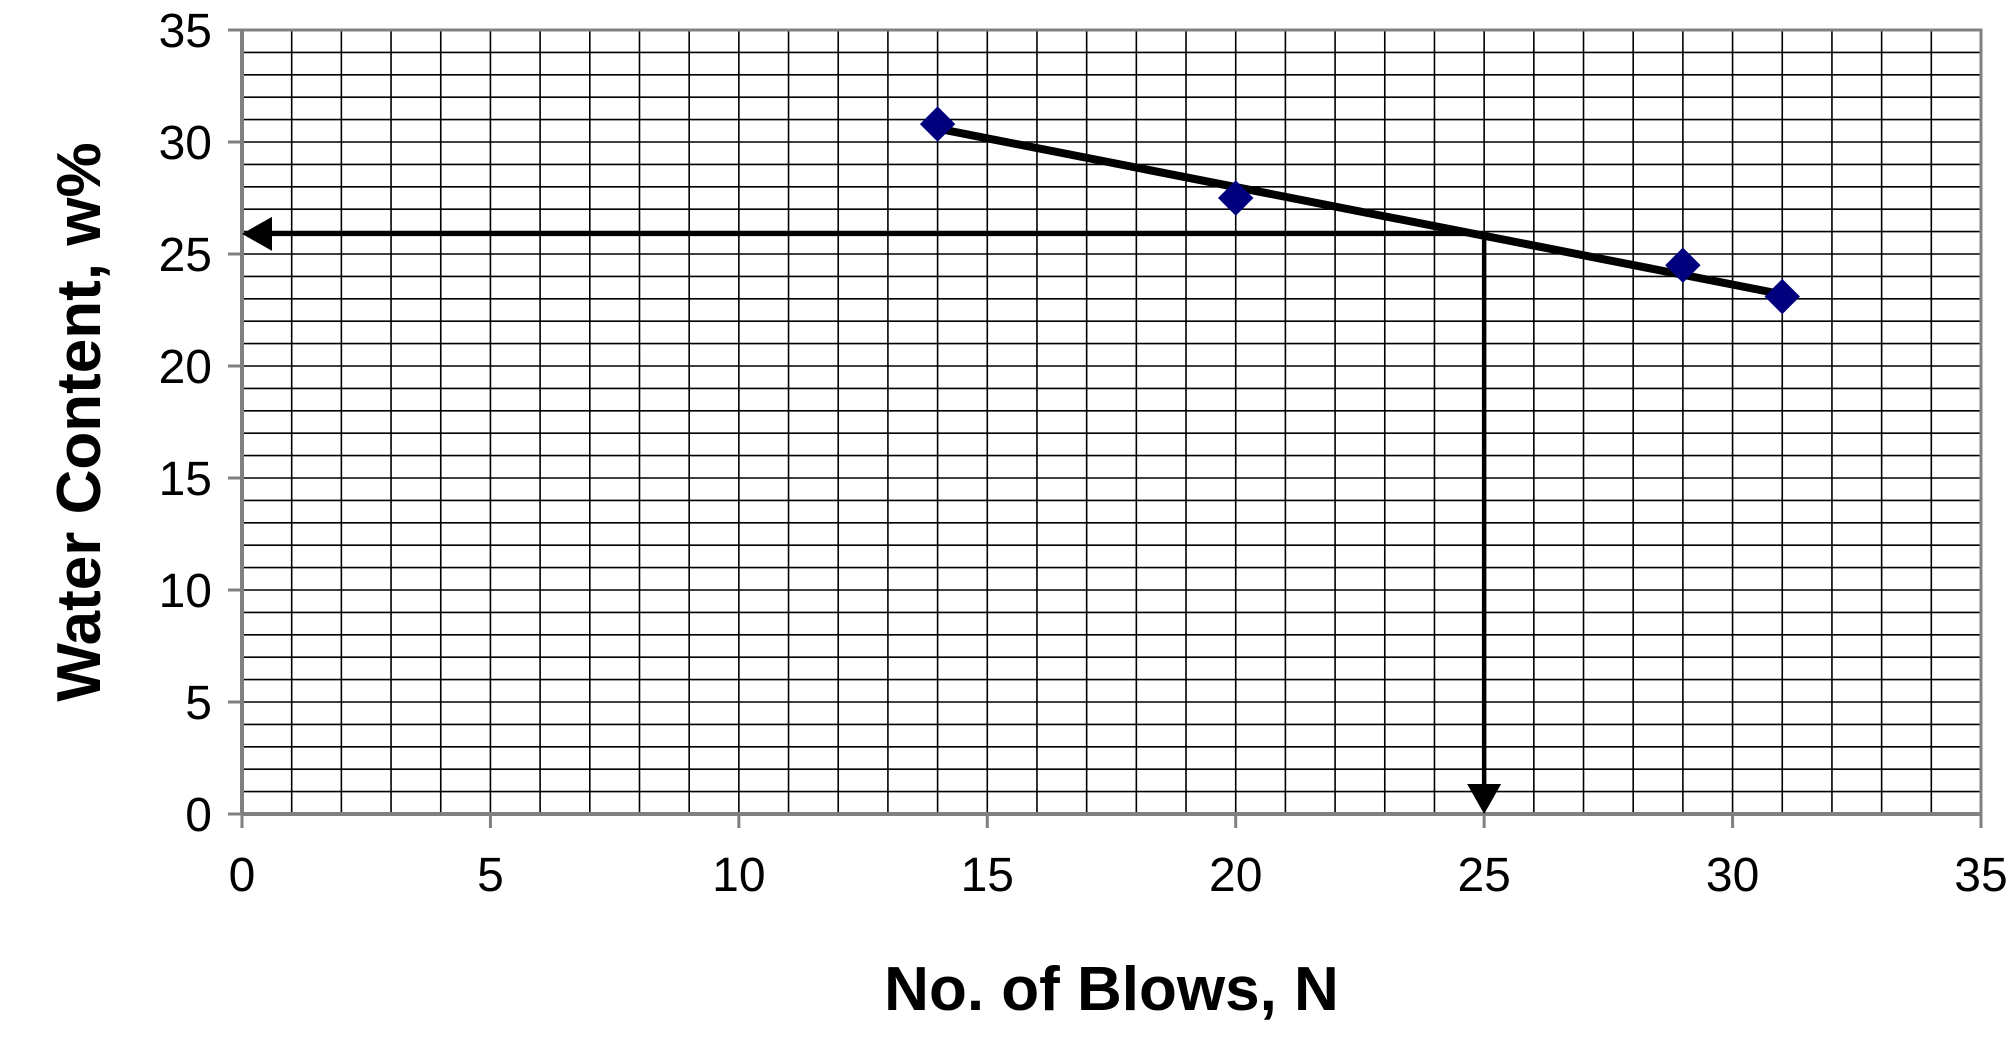 This screenshot has height=1060, width=2009. What do you see at coordinates (1235, 875) in the screenshot?
I see `x-tick-label: 20` at bounding box center [1235, 875].